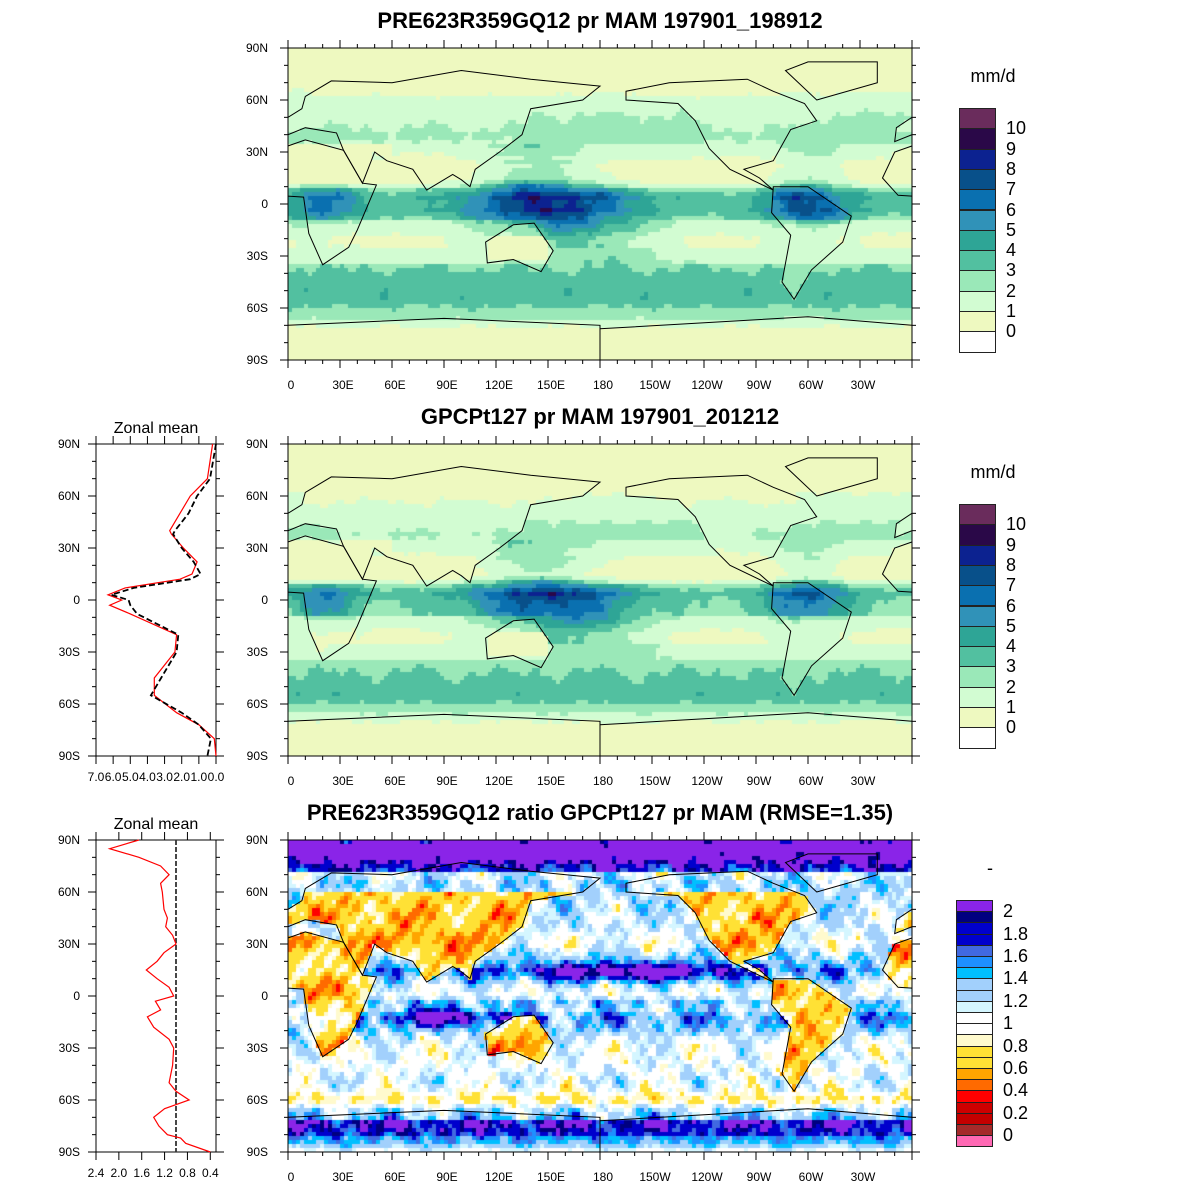 The image size is (1200, 1200). I want to click on colorbar-label: 1.4, so click(1016, 978).